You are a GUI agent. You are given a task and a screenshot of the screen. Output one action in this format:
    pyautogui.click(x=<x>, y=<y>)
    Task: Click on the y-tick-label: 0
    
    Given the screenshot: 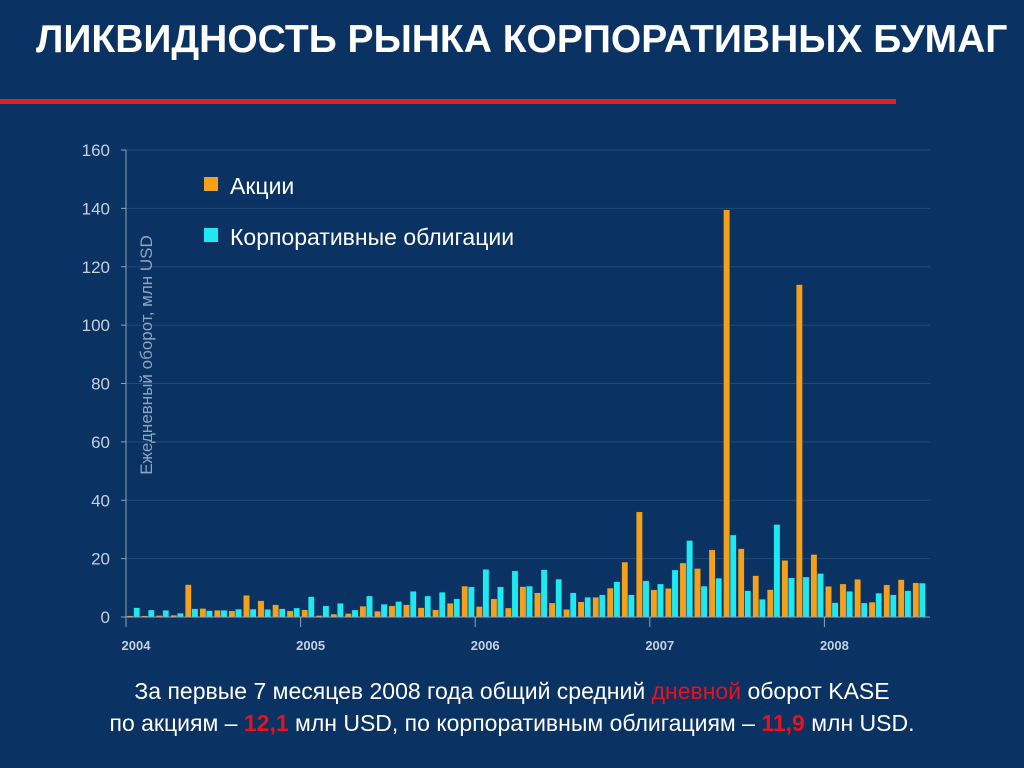 What is the action you would take?
    pyautogui.click(x=105, y=617)
    